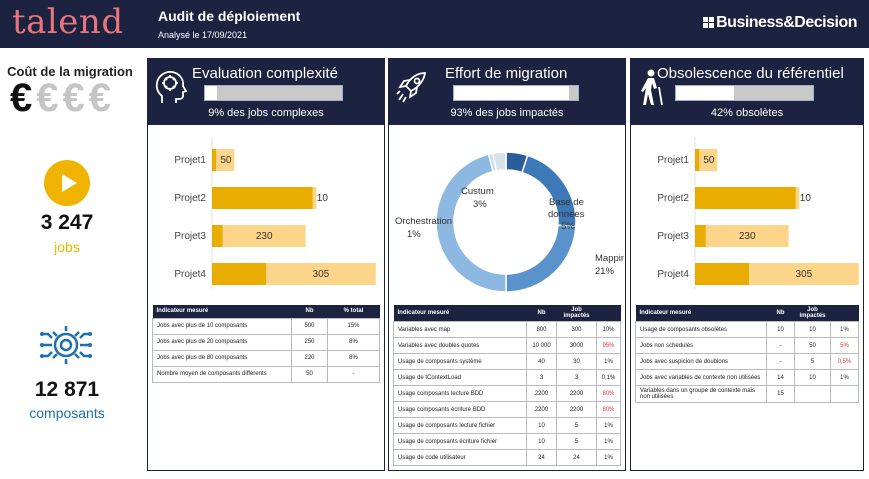 Image resolution: width=869 pixels, height=479 pixels. Describe the element at coordinates (309, 342) in the screenshot. I see `table-cell: 250` at that location.